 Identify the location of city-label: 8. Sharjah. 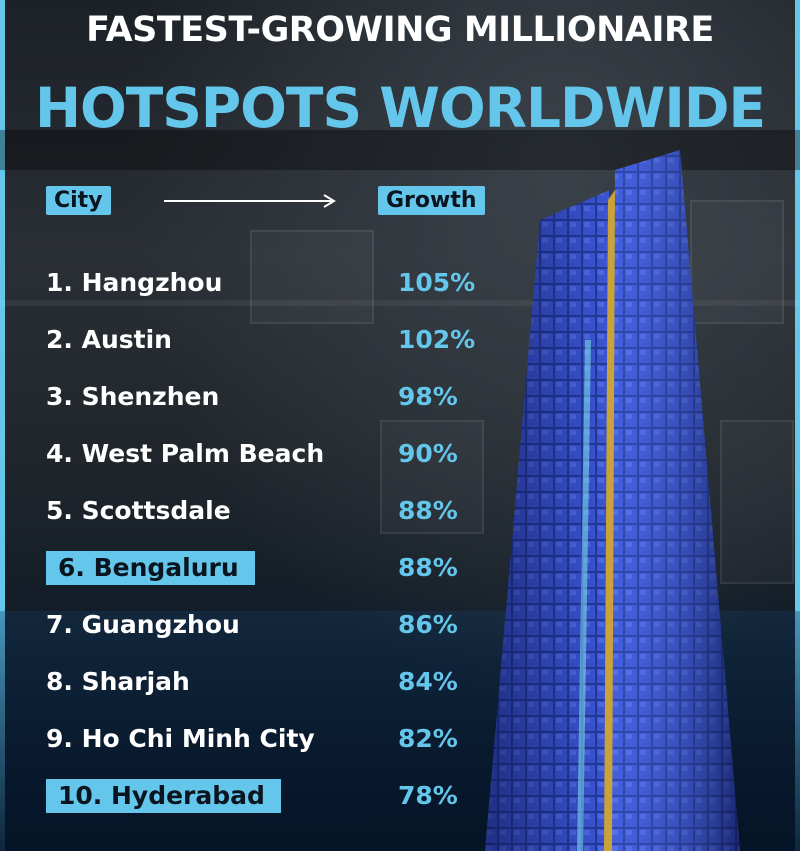
(118, 681).